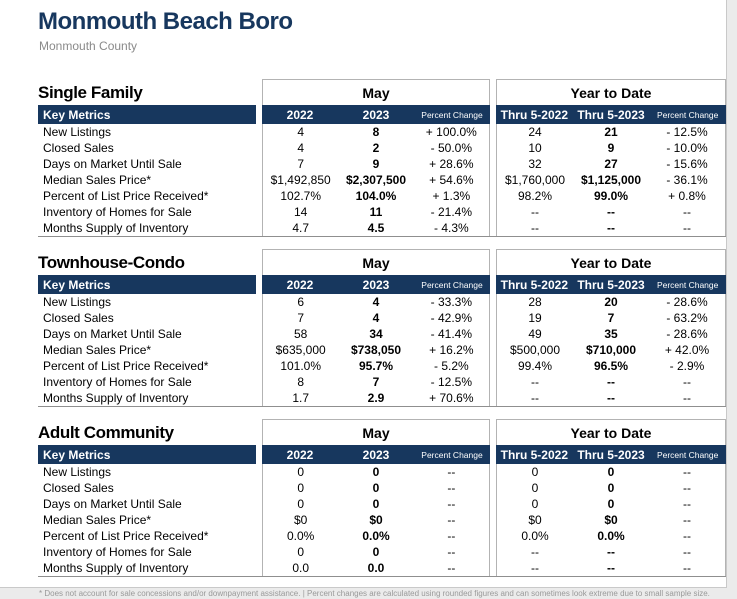  What do you see at coordinates (451, 180) in the screenshot?
I see `cell-value: + 54.6%` at bounding box center [451, 180].